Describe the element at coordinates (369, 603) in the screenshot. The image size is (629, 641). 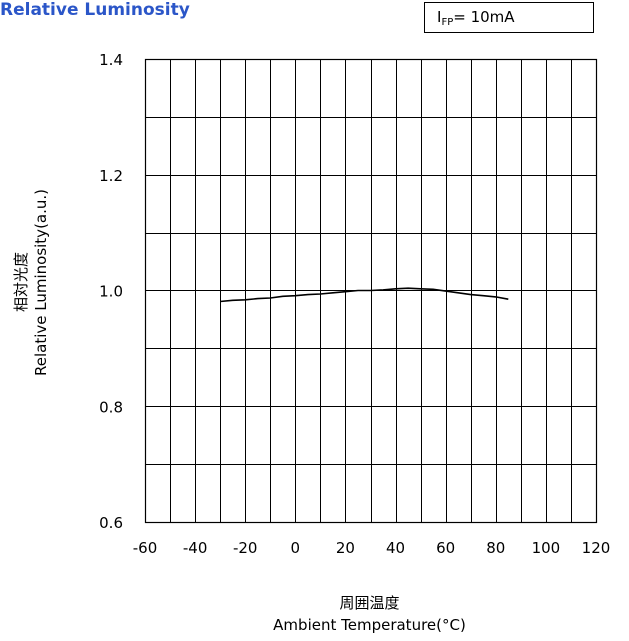
I see `x-axis-title-jp: 周囲温度` at that location.